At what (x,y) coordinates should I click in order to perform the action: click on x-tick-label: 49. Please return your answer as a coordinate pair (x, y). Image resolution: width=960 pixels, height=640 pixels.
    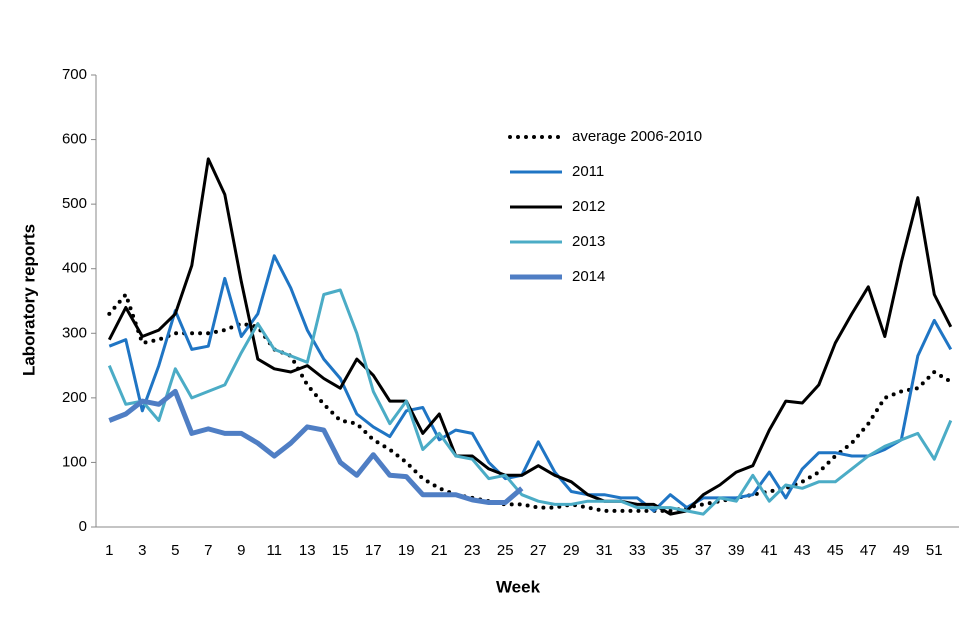
    Looking at the image, I should click on (901, 550).